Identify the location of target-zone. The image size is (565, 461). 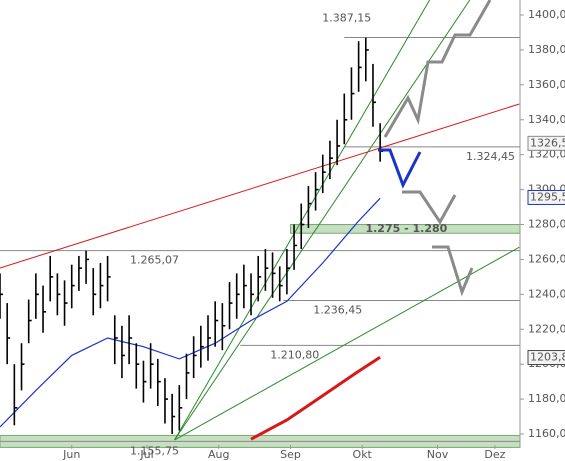
(405, 229).